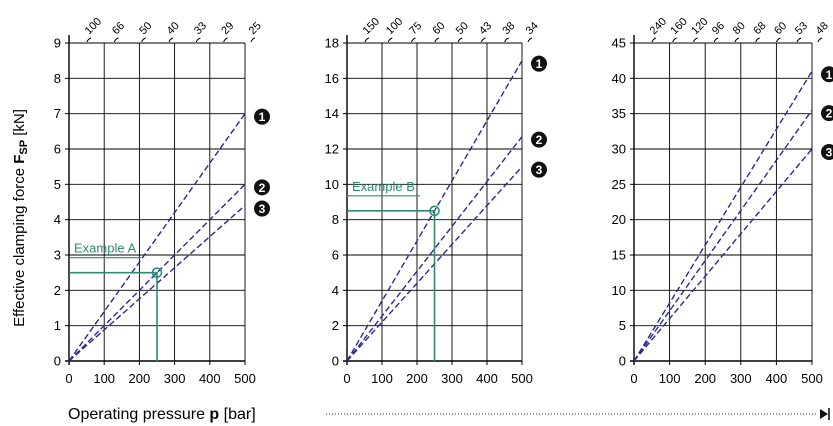 The image size is (833, 426). I want to click on top-scale-label: 120, so click(699, 26).